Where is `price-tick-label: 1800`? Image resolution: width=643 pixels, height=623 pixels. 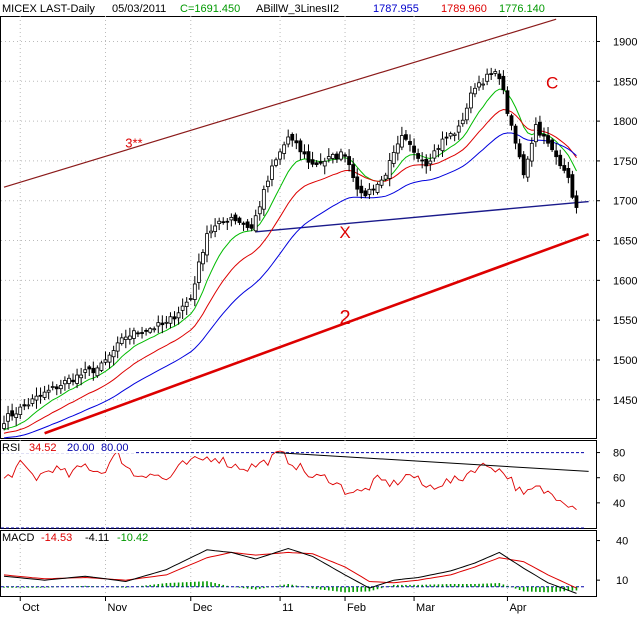
price-tick-label: 1800 is located at coordinates (625, 122).